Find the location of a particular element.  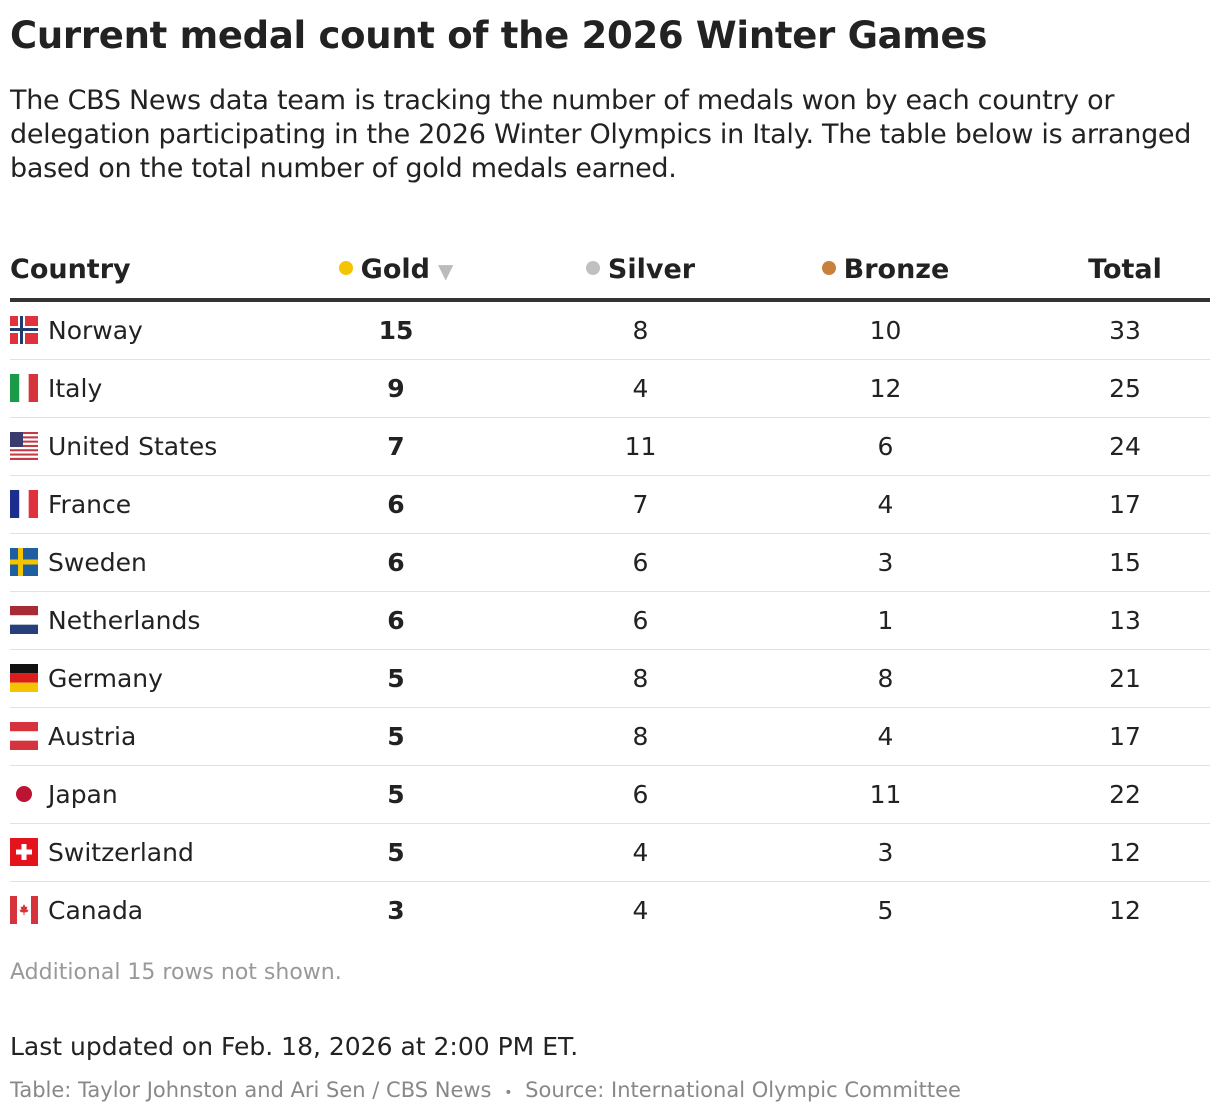

germany-flag-icon is located at coordinates (24, 677).